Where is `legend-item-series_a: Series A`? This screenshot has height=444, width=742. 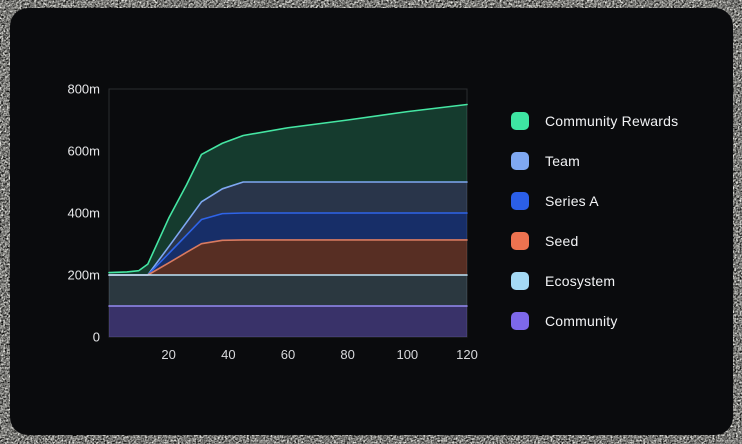
legend-item-series_a: Series A is located at coordinates (594, 201).